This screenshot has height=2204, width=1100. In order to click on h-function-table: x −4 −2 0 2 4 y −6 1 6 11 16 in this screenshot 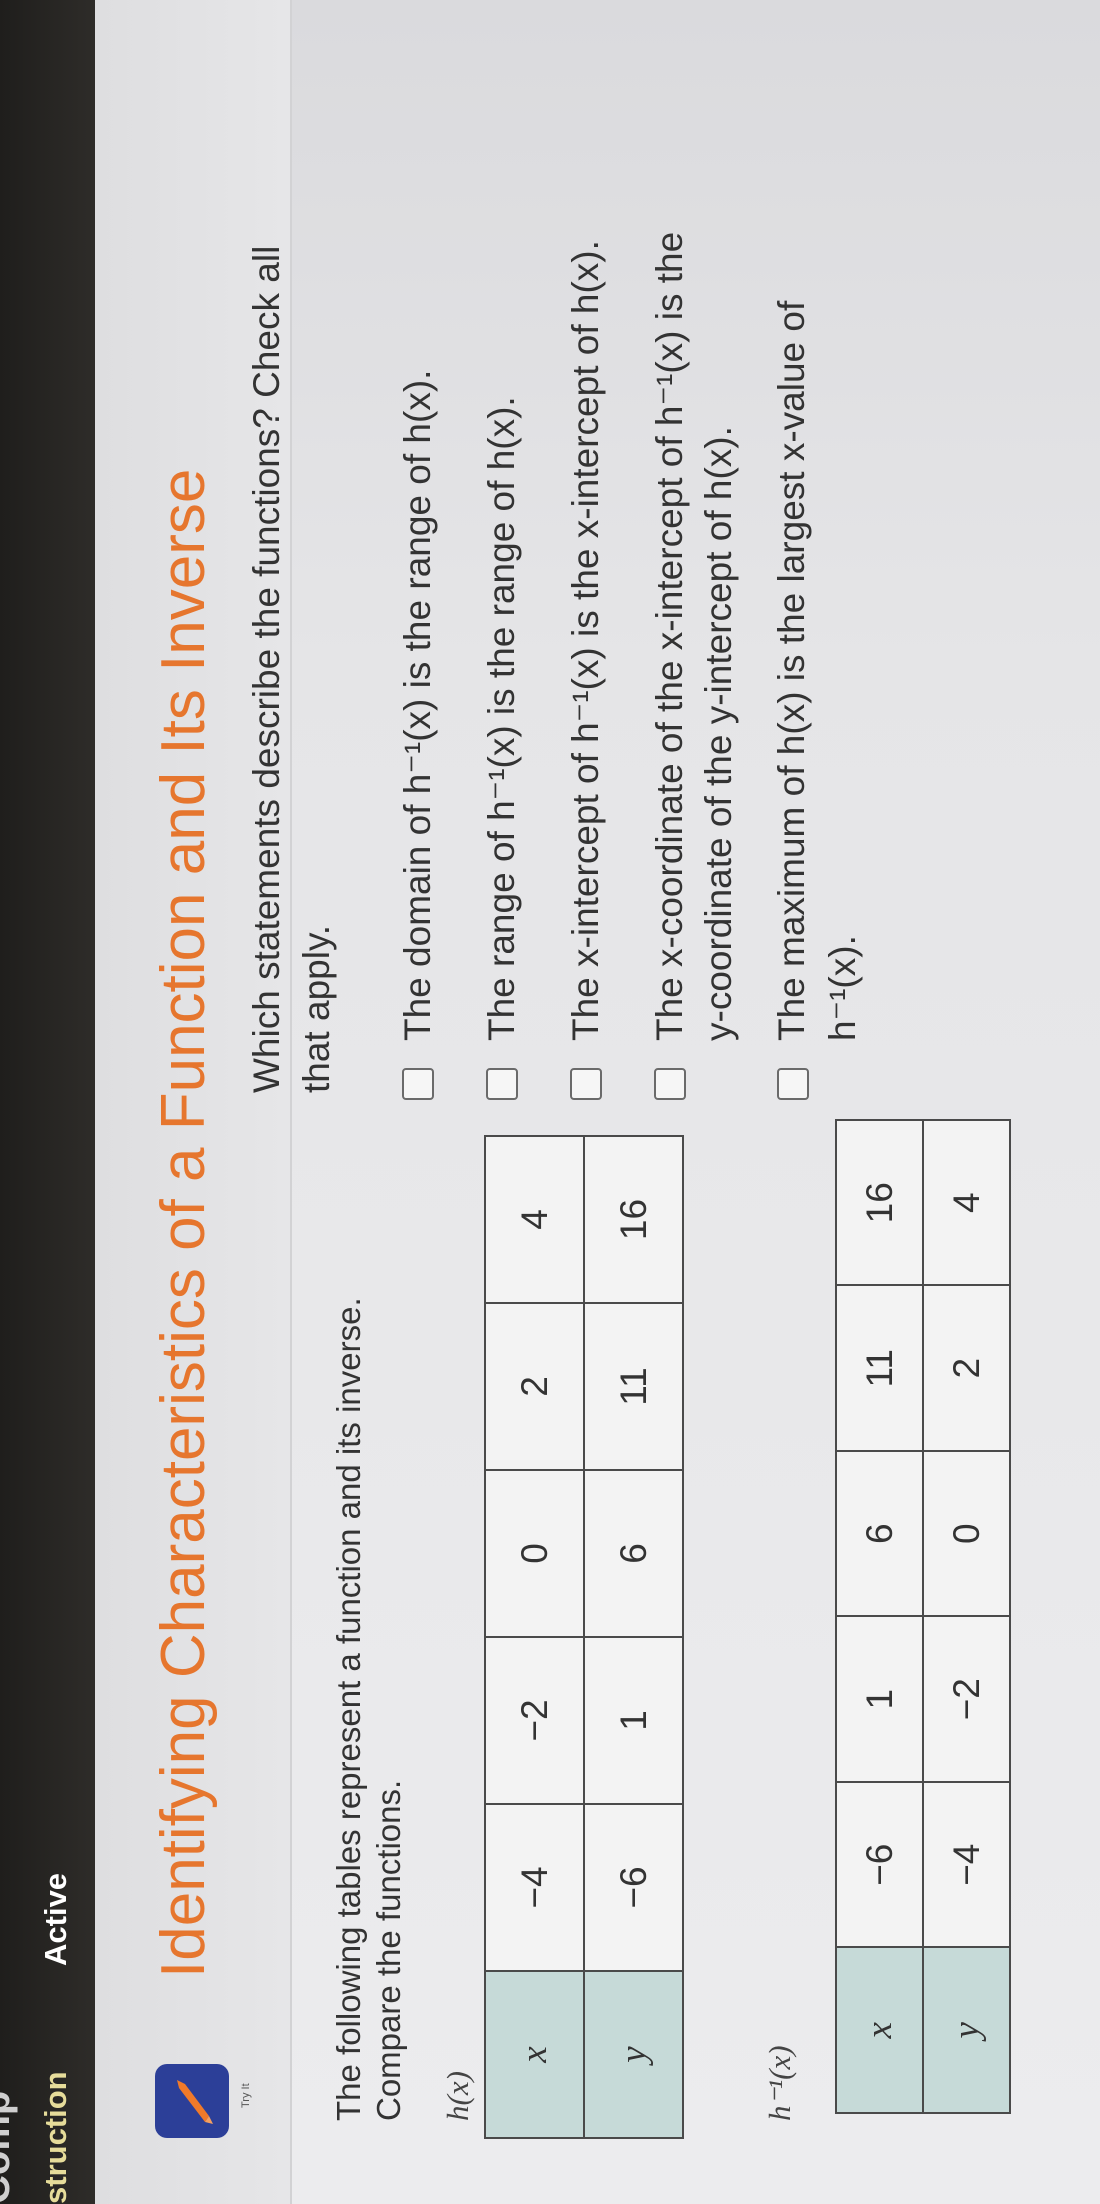, I will do `click(584, 1637)`.